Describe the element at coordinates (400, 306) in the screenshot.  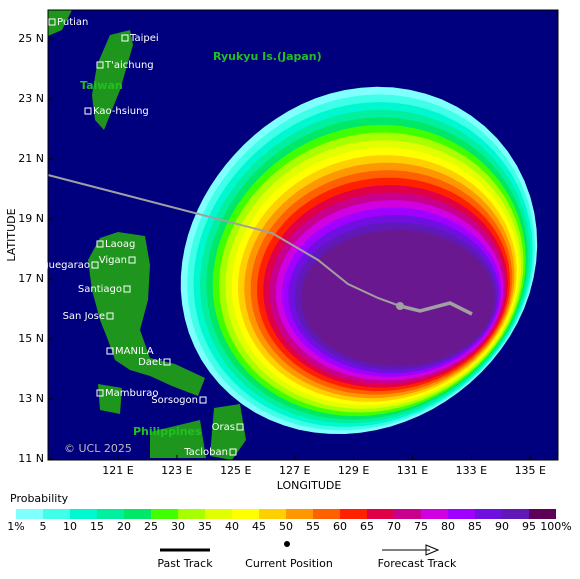
I see `current-position-dot` at that location.